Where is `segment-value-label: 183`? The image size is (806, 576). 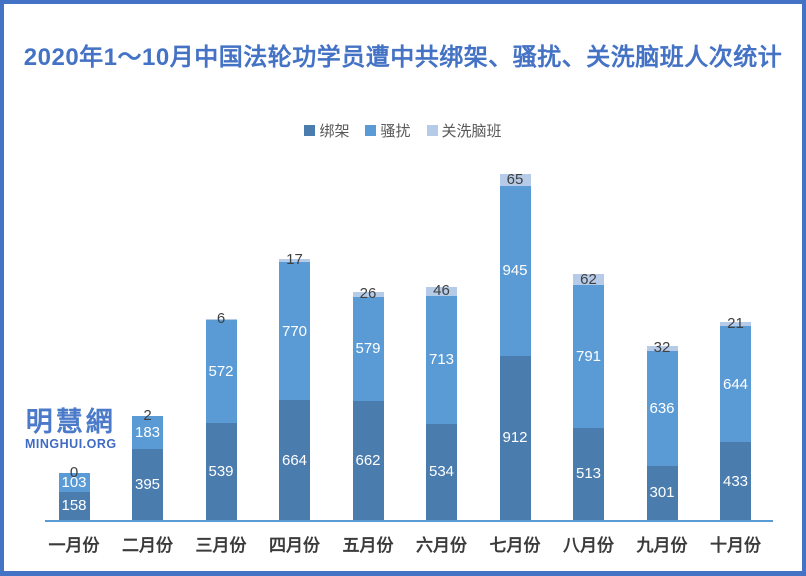 segment-value-label: 183 is located at coordinates (147, 432).